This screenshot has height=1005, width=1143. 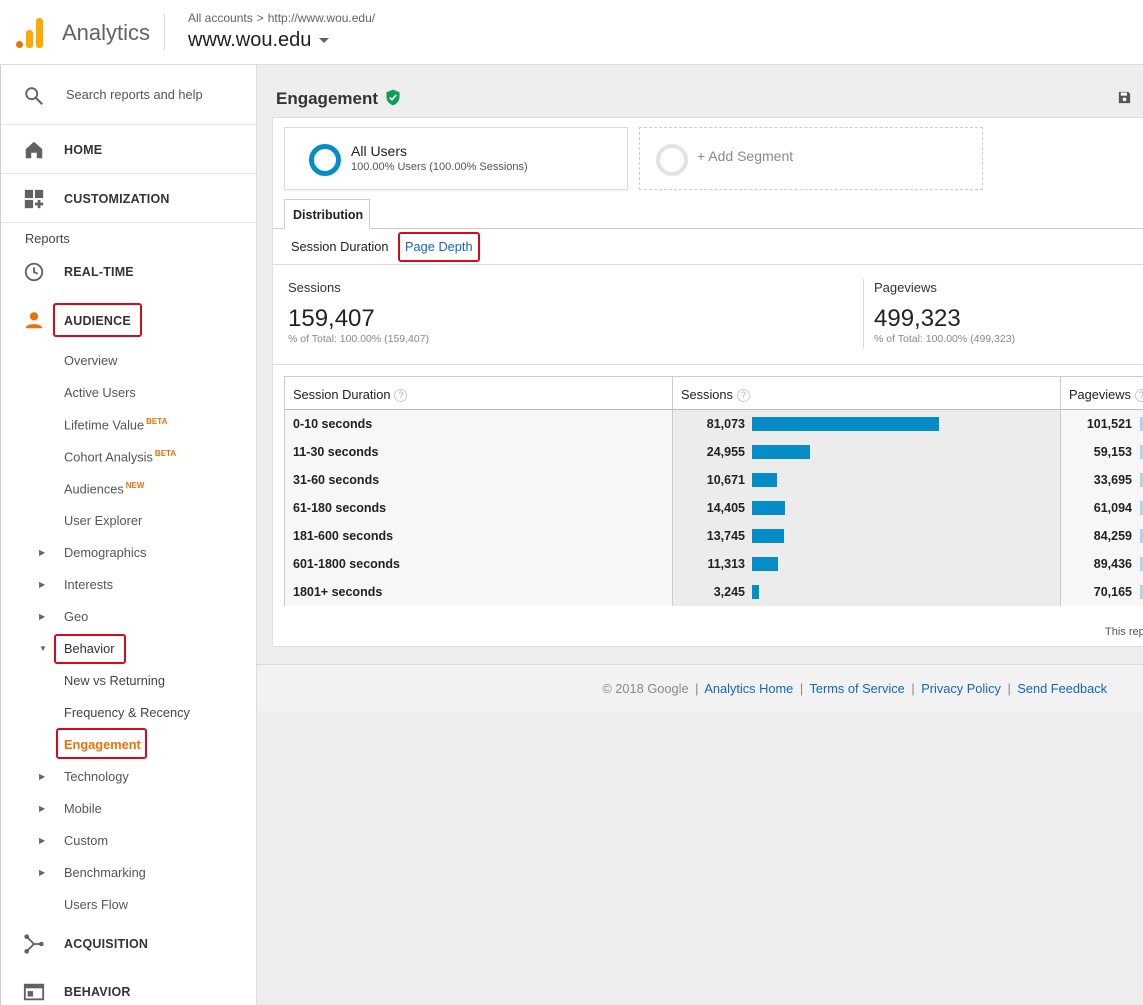 I want to click on save-icon, so click(x=1124, y=97).